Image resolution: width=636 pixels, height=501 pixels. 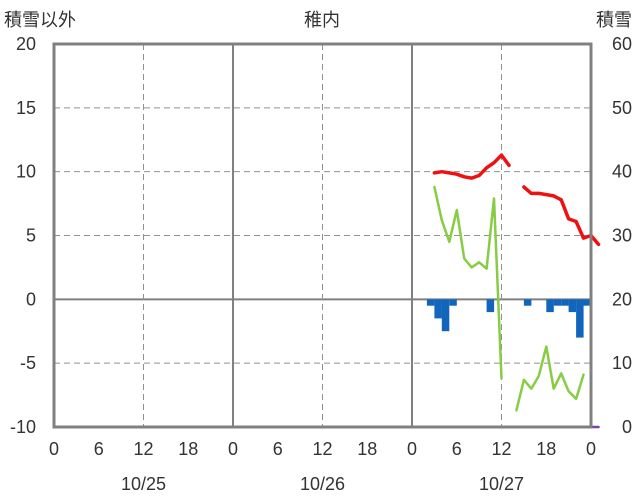 What do you see at coordinates (31, 236) in the screenshot?
I see `left-tick-label: 5` at bounding box center [31, 236].